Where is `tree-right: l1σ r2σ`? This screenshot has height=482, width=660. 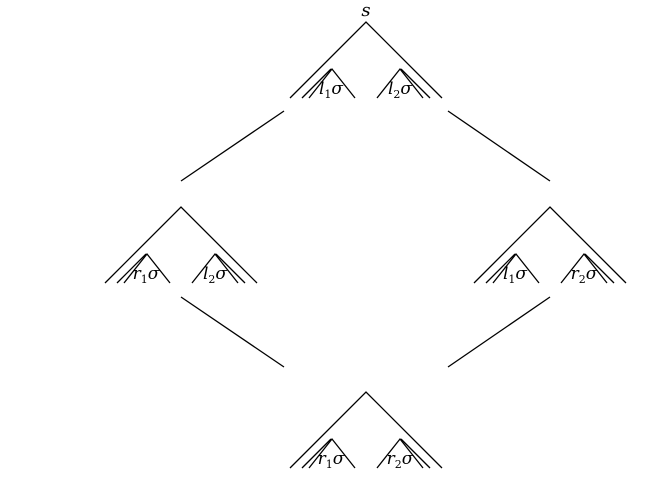 tree-right: l1σ r2σ is located at coordinates (550, 246).